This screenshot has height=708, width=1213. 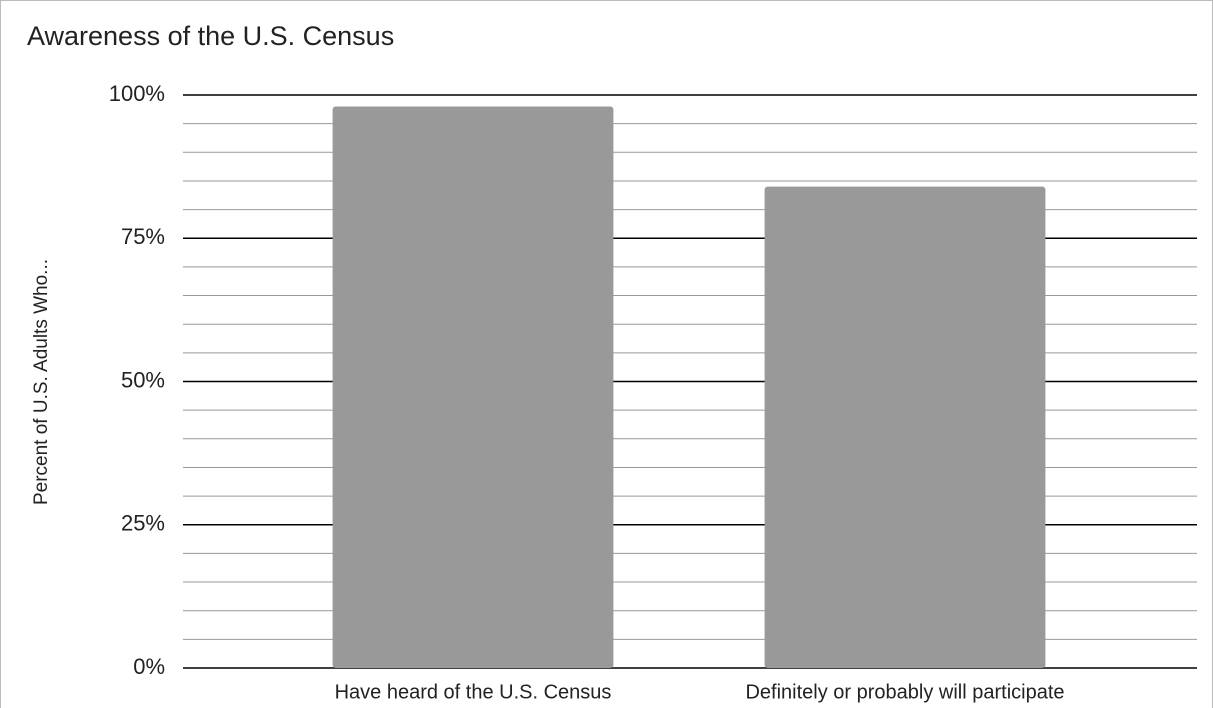 I want to click on y-tick-label: 75%, so click(x=143, y=236).